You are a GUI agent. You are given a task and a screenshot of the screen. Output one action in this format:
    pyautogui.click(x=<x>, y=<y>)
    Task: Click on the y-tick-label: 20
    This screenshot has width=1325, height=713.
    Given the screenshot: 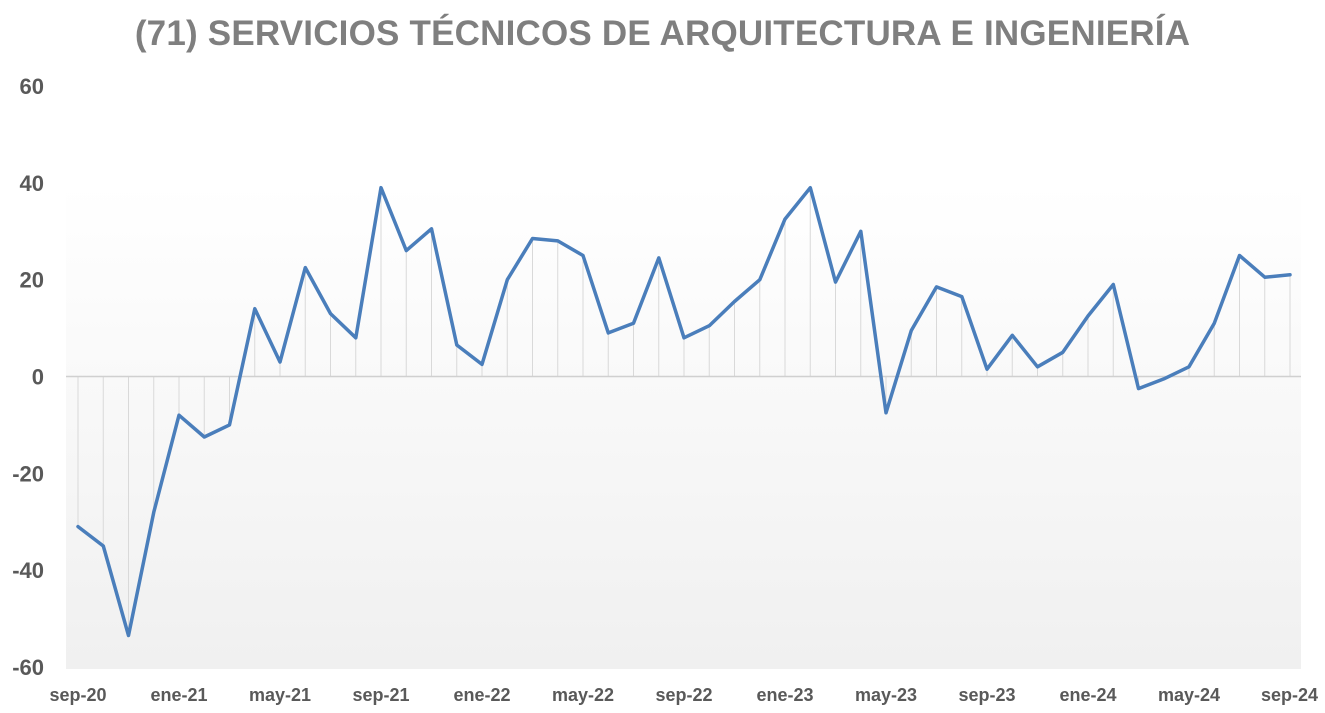 What is the action you would take?
    pyautogui.click(x=32, y=280)
    